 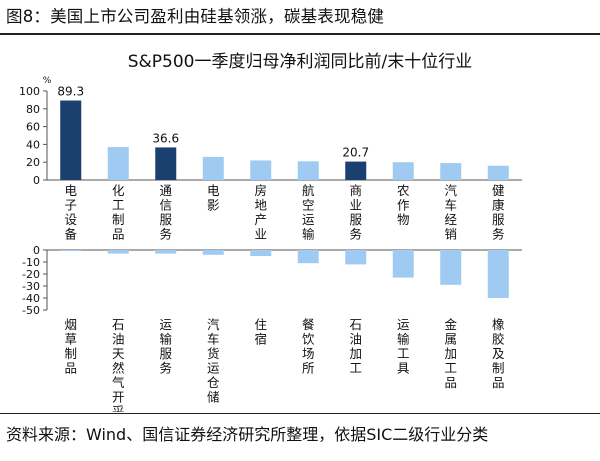 I want to click on top-y-tick-label: 100, so click(x=29, y=91).